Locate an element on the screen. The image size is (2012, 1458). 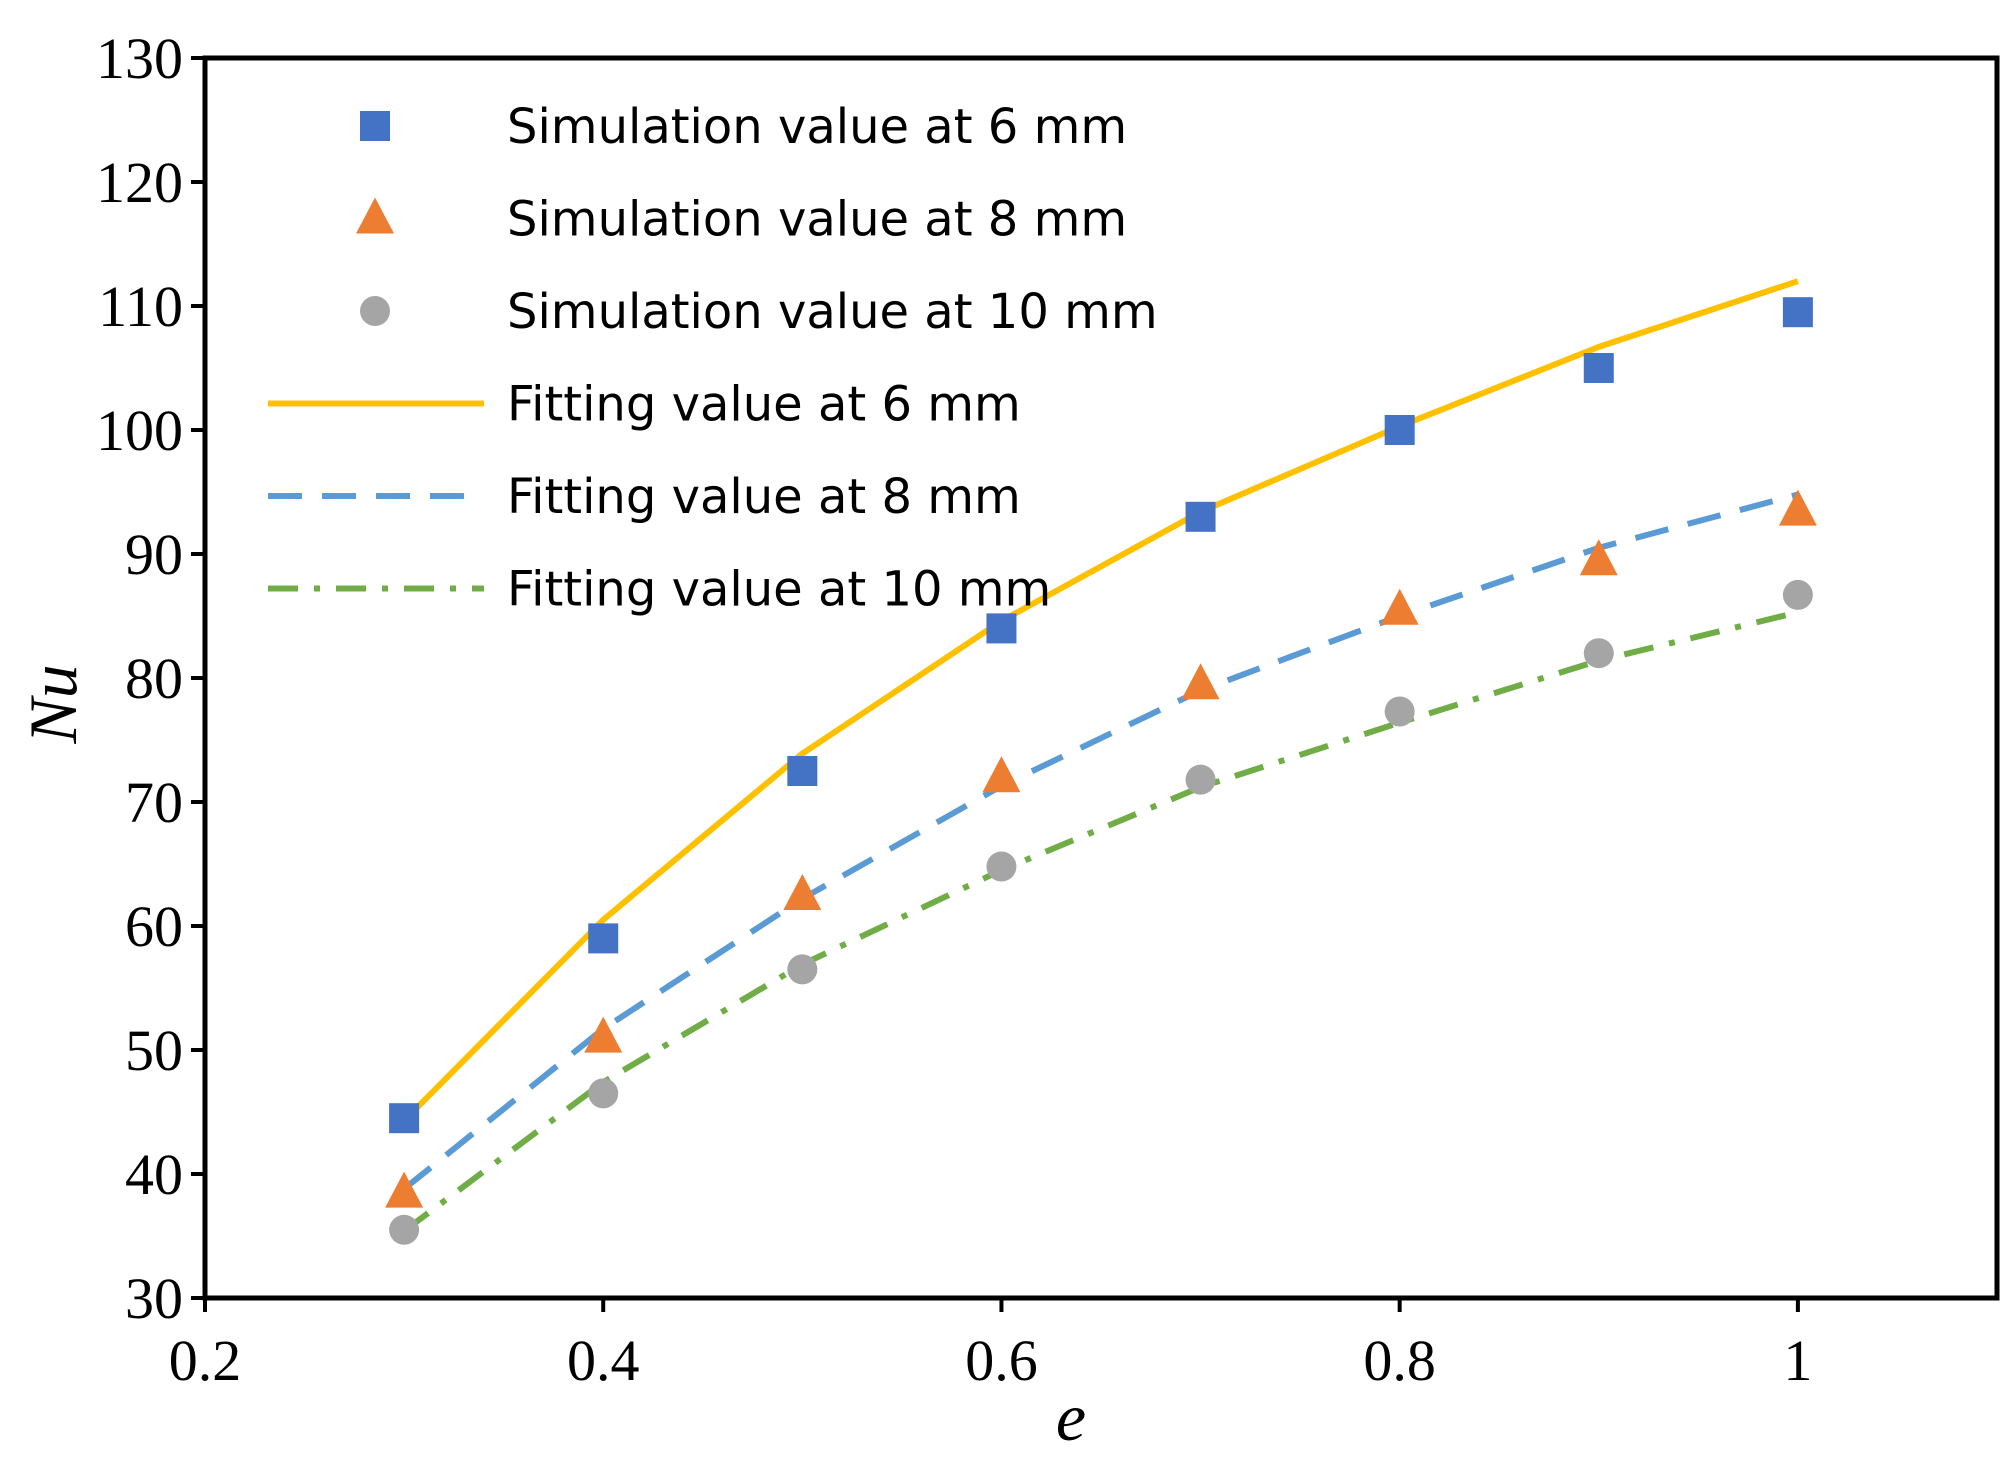
legend-item: Fitting value at 8 mm is located at coordinates (644, 497).